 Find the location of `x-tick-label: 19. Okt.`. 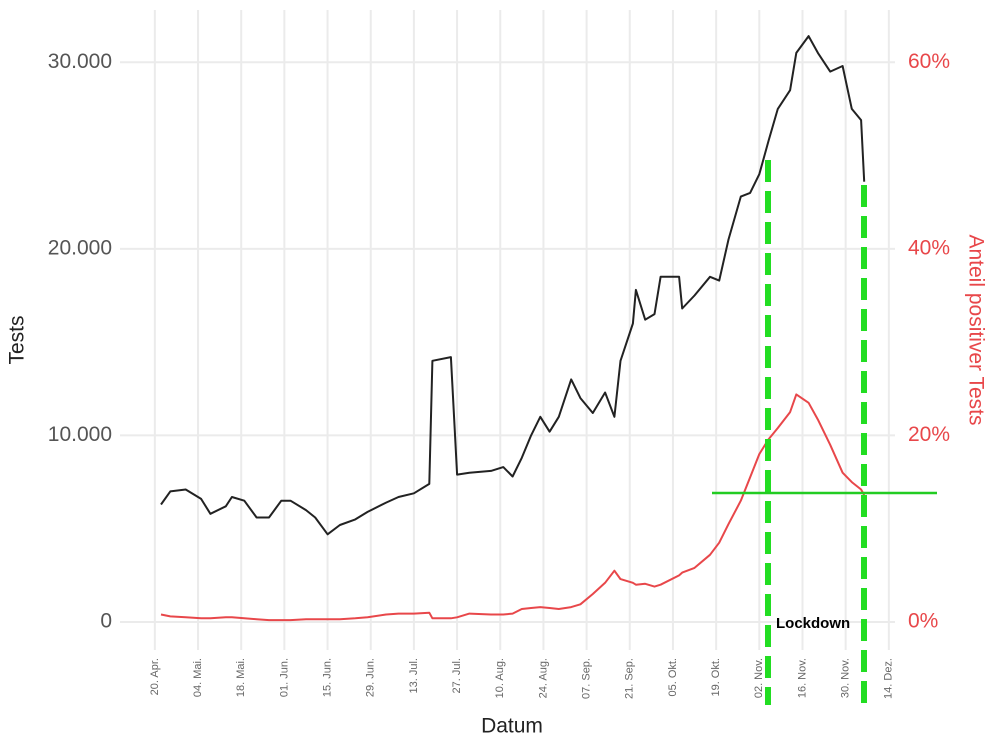

x-tick-label: 19. Okt. is located at coordinates (716, 677).